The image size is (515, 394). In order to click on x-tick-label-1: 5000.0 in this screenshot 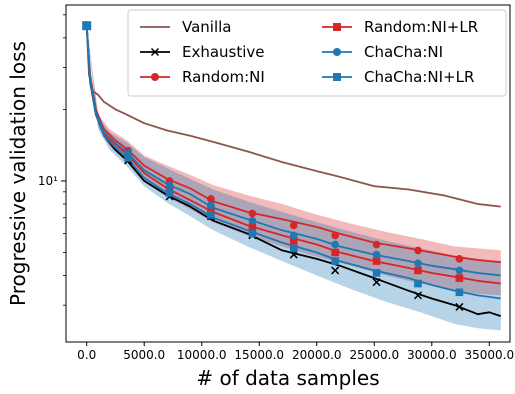, I will do `click(144, 355)`.